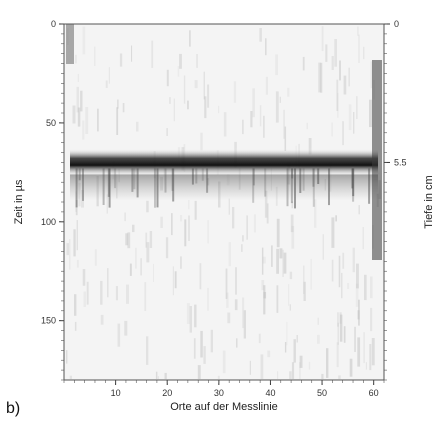  Describe the element at coordinates (429, 201) in the screenshot. I see `y2-axis-title: Tiefe in cm` at that location.